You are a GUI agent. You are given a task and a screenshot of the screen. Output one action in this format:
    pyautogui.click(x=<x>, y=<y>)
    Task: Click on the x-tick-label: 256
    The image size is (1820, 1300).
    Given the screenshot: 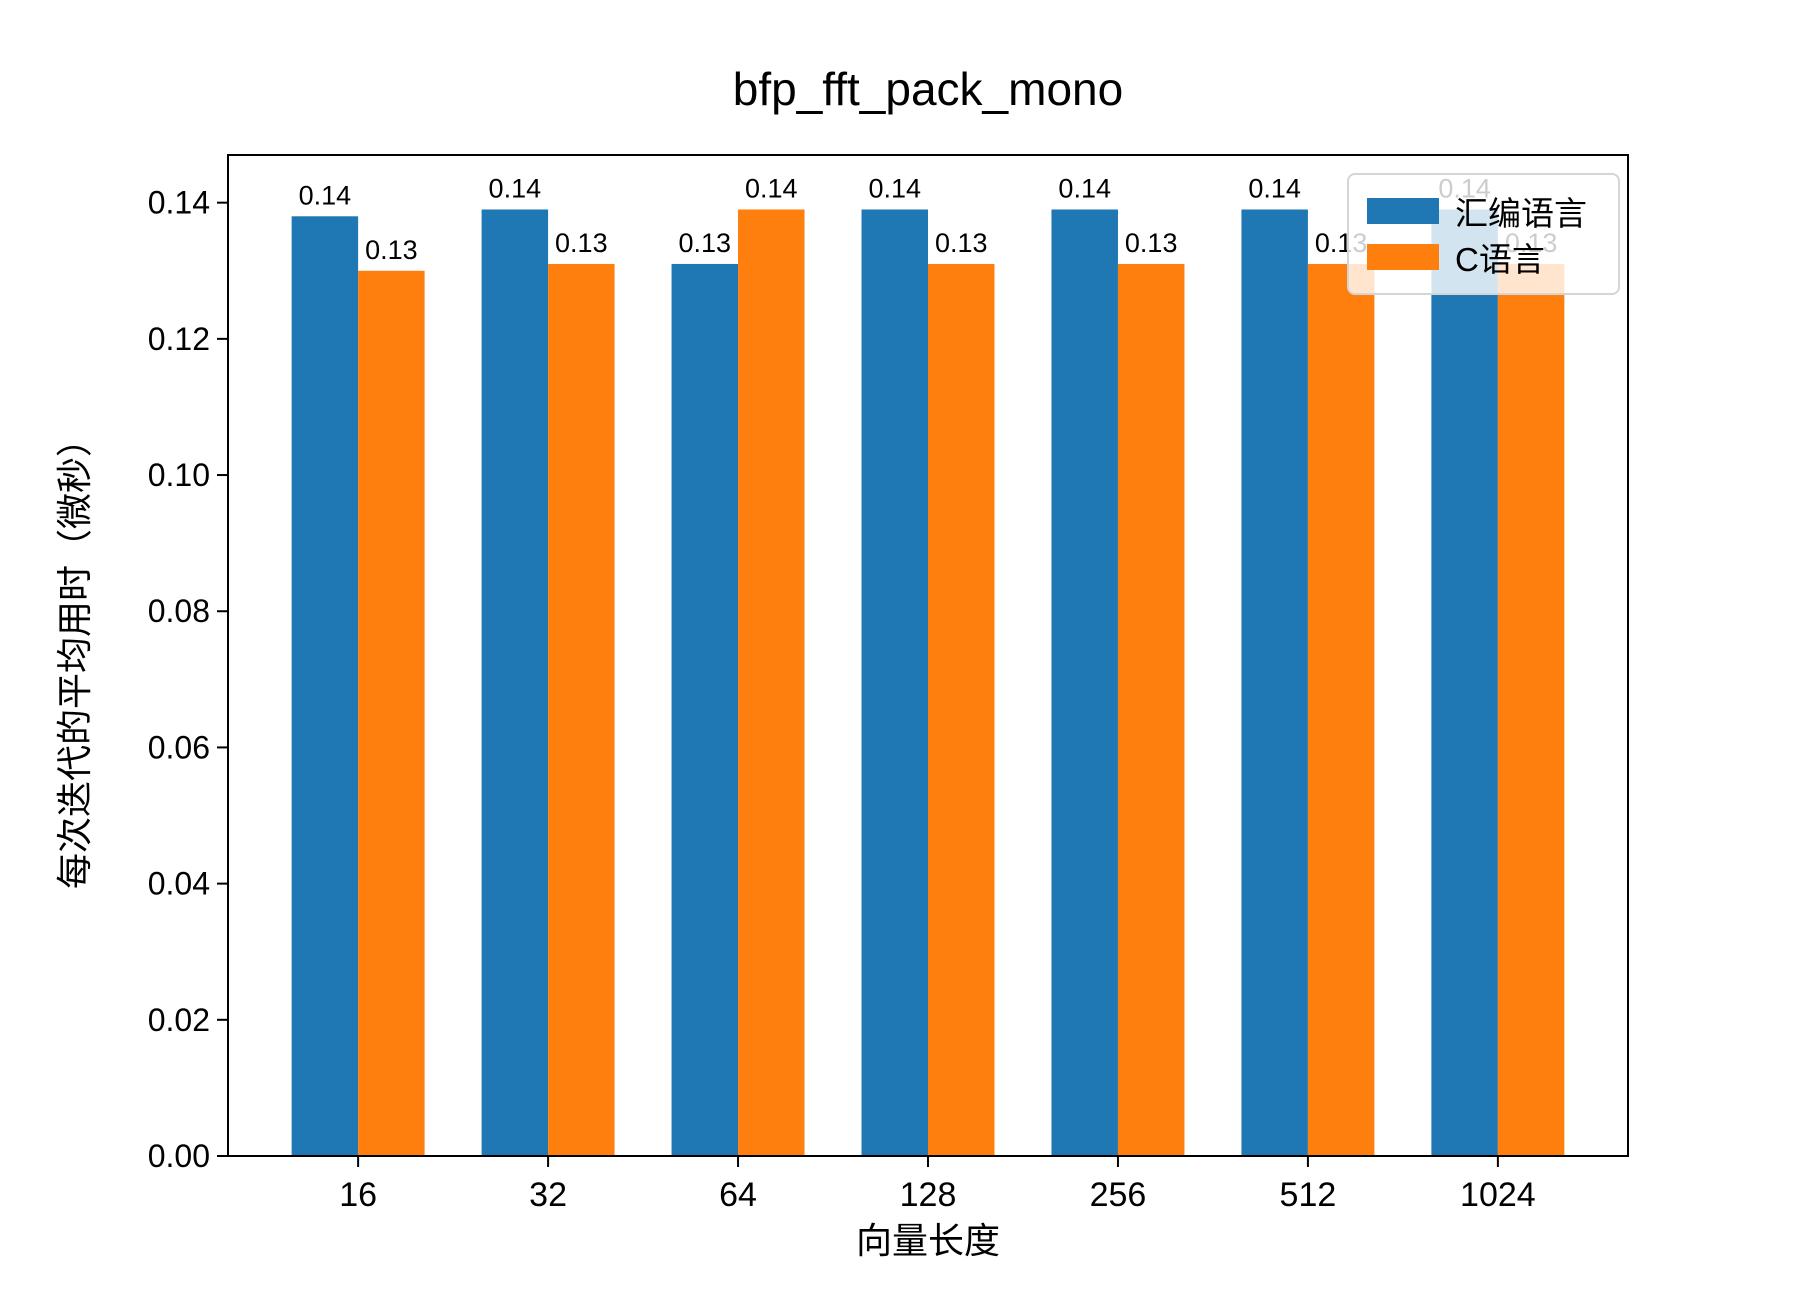 What is the action you would take?
    pyautogui.click(x=1118, y=1195)
    